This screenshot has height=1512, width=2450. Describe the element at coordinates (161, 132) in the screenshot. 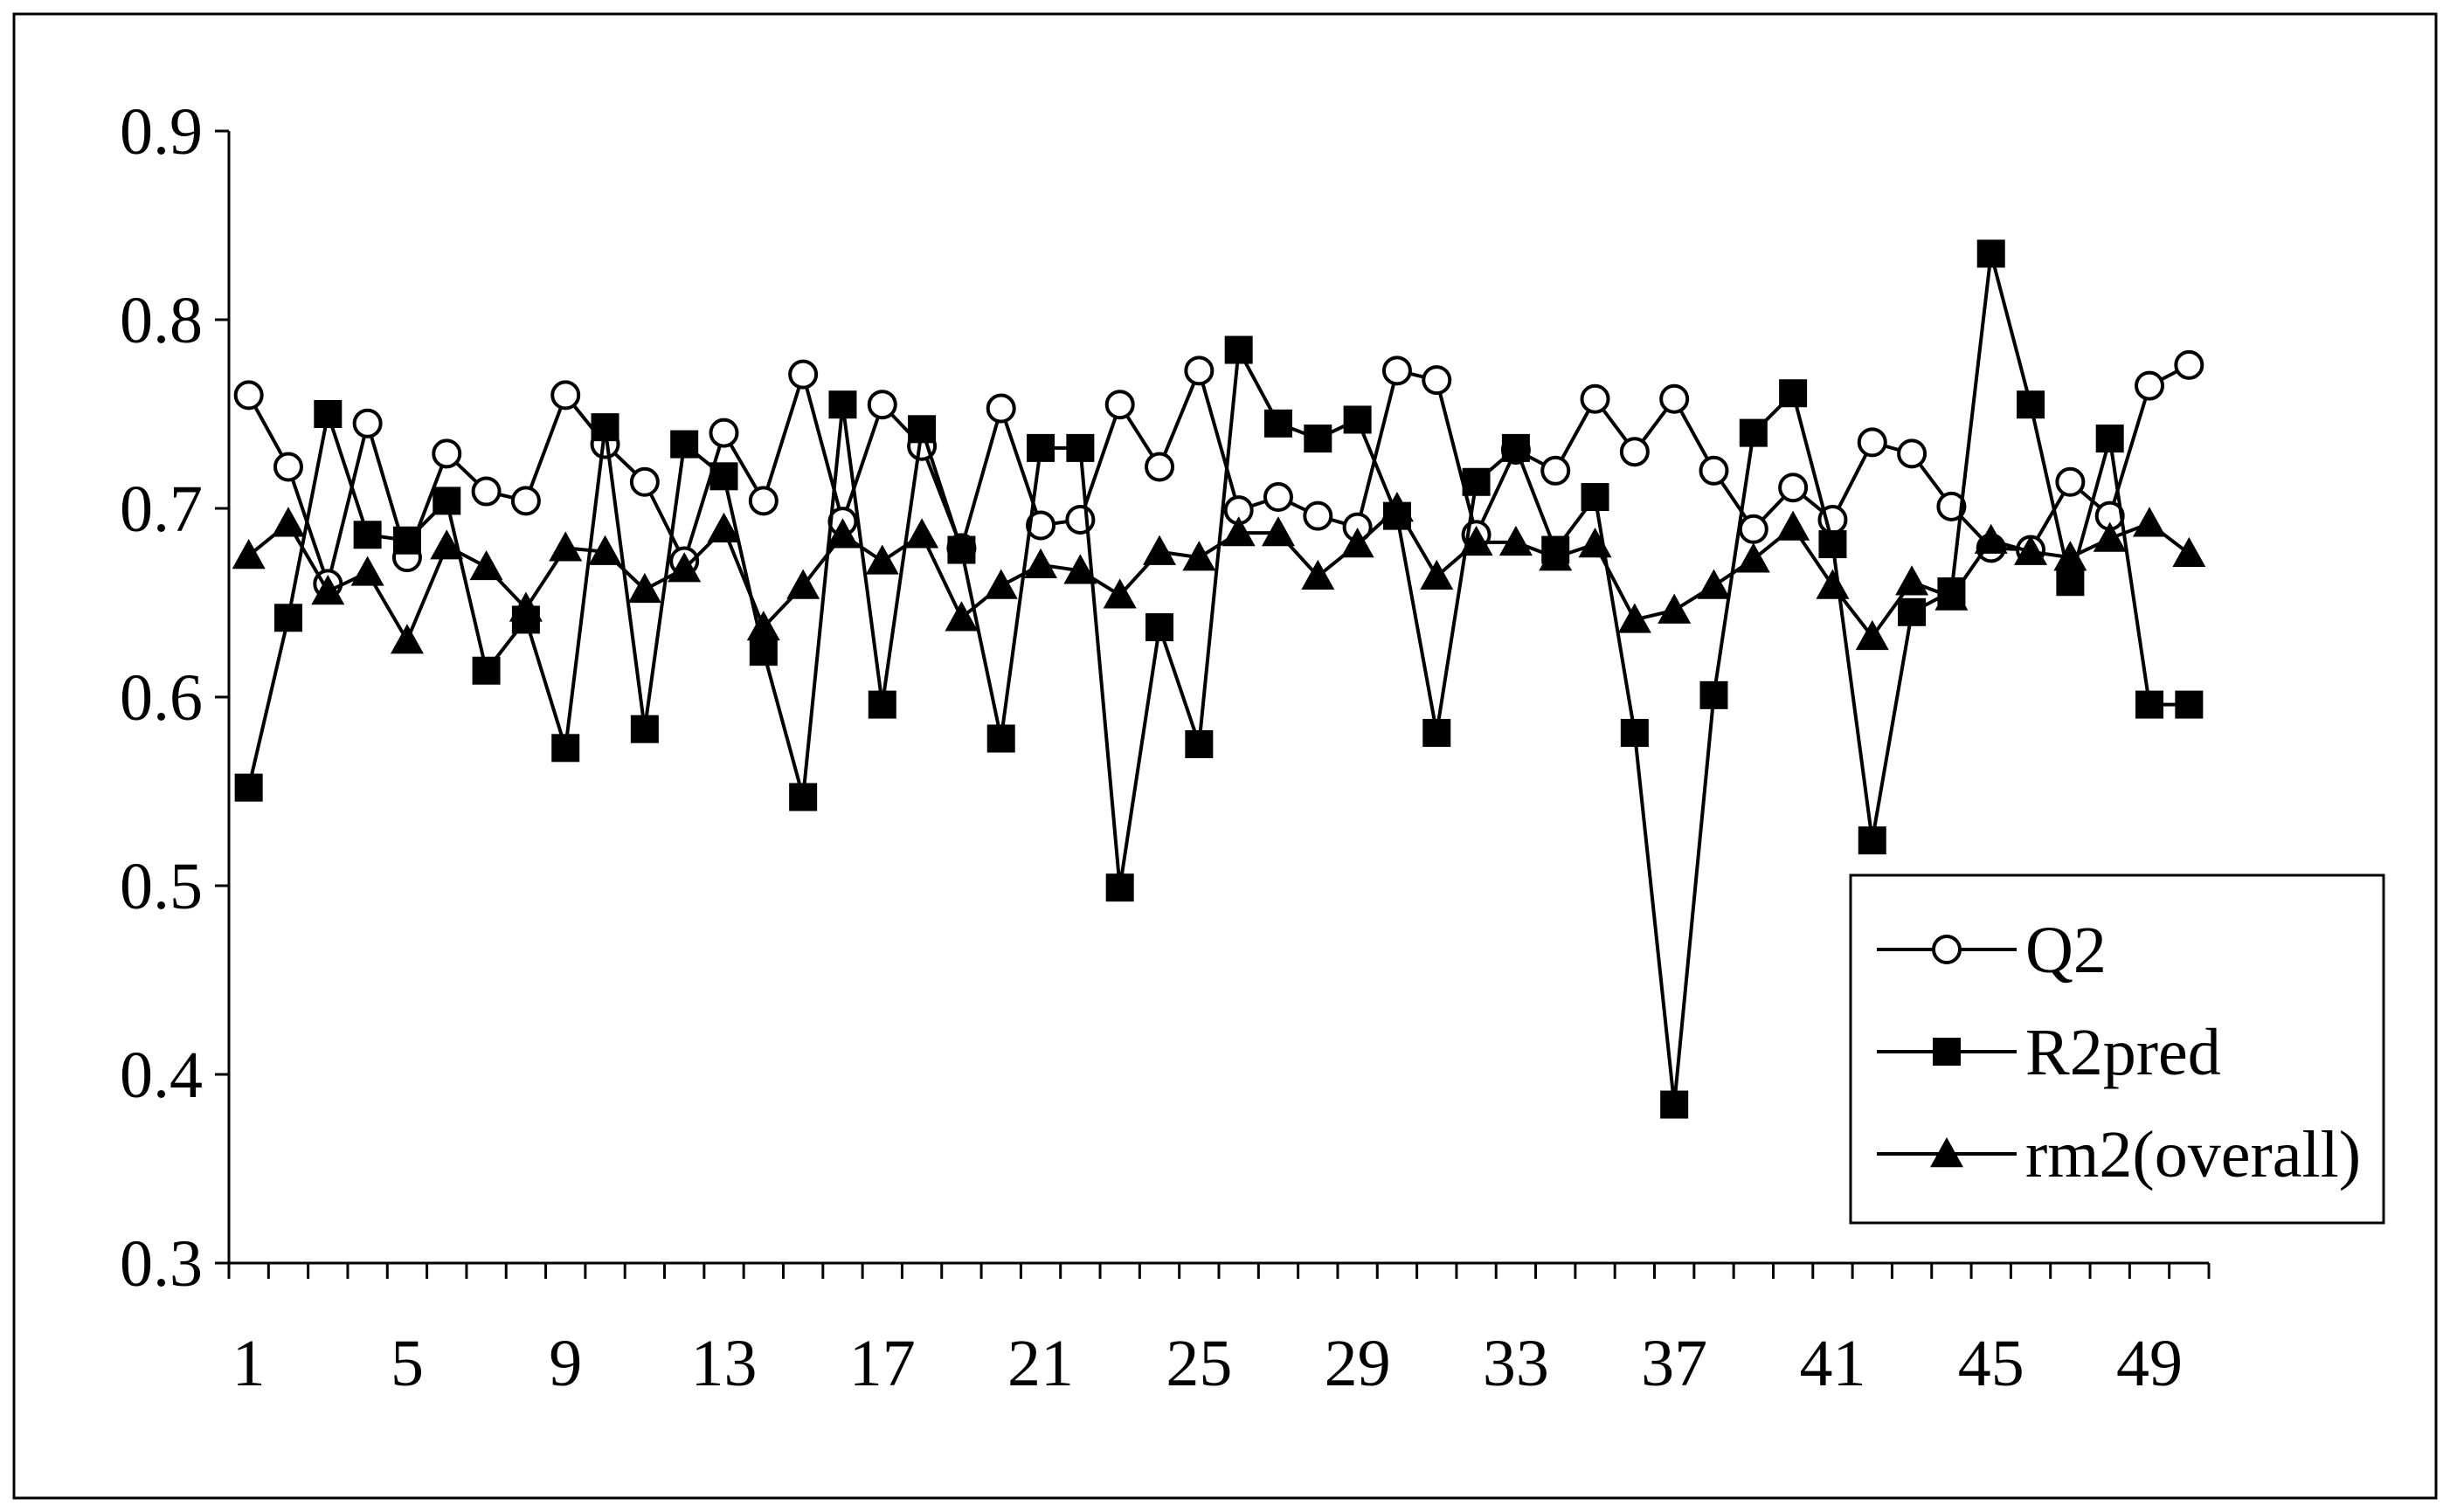

I see `y-tick-label: 0.9` at that location.